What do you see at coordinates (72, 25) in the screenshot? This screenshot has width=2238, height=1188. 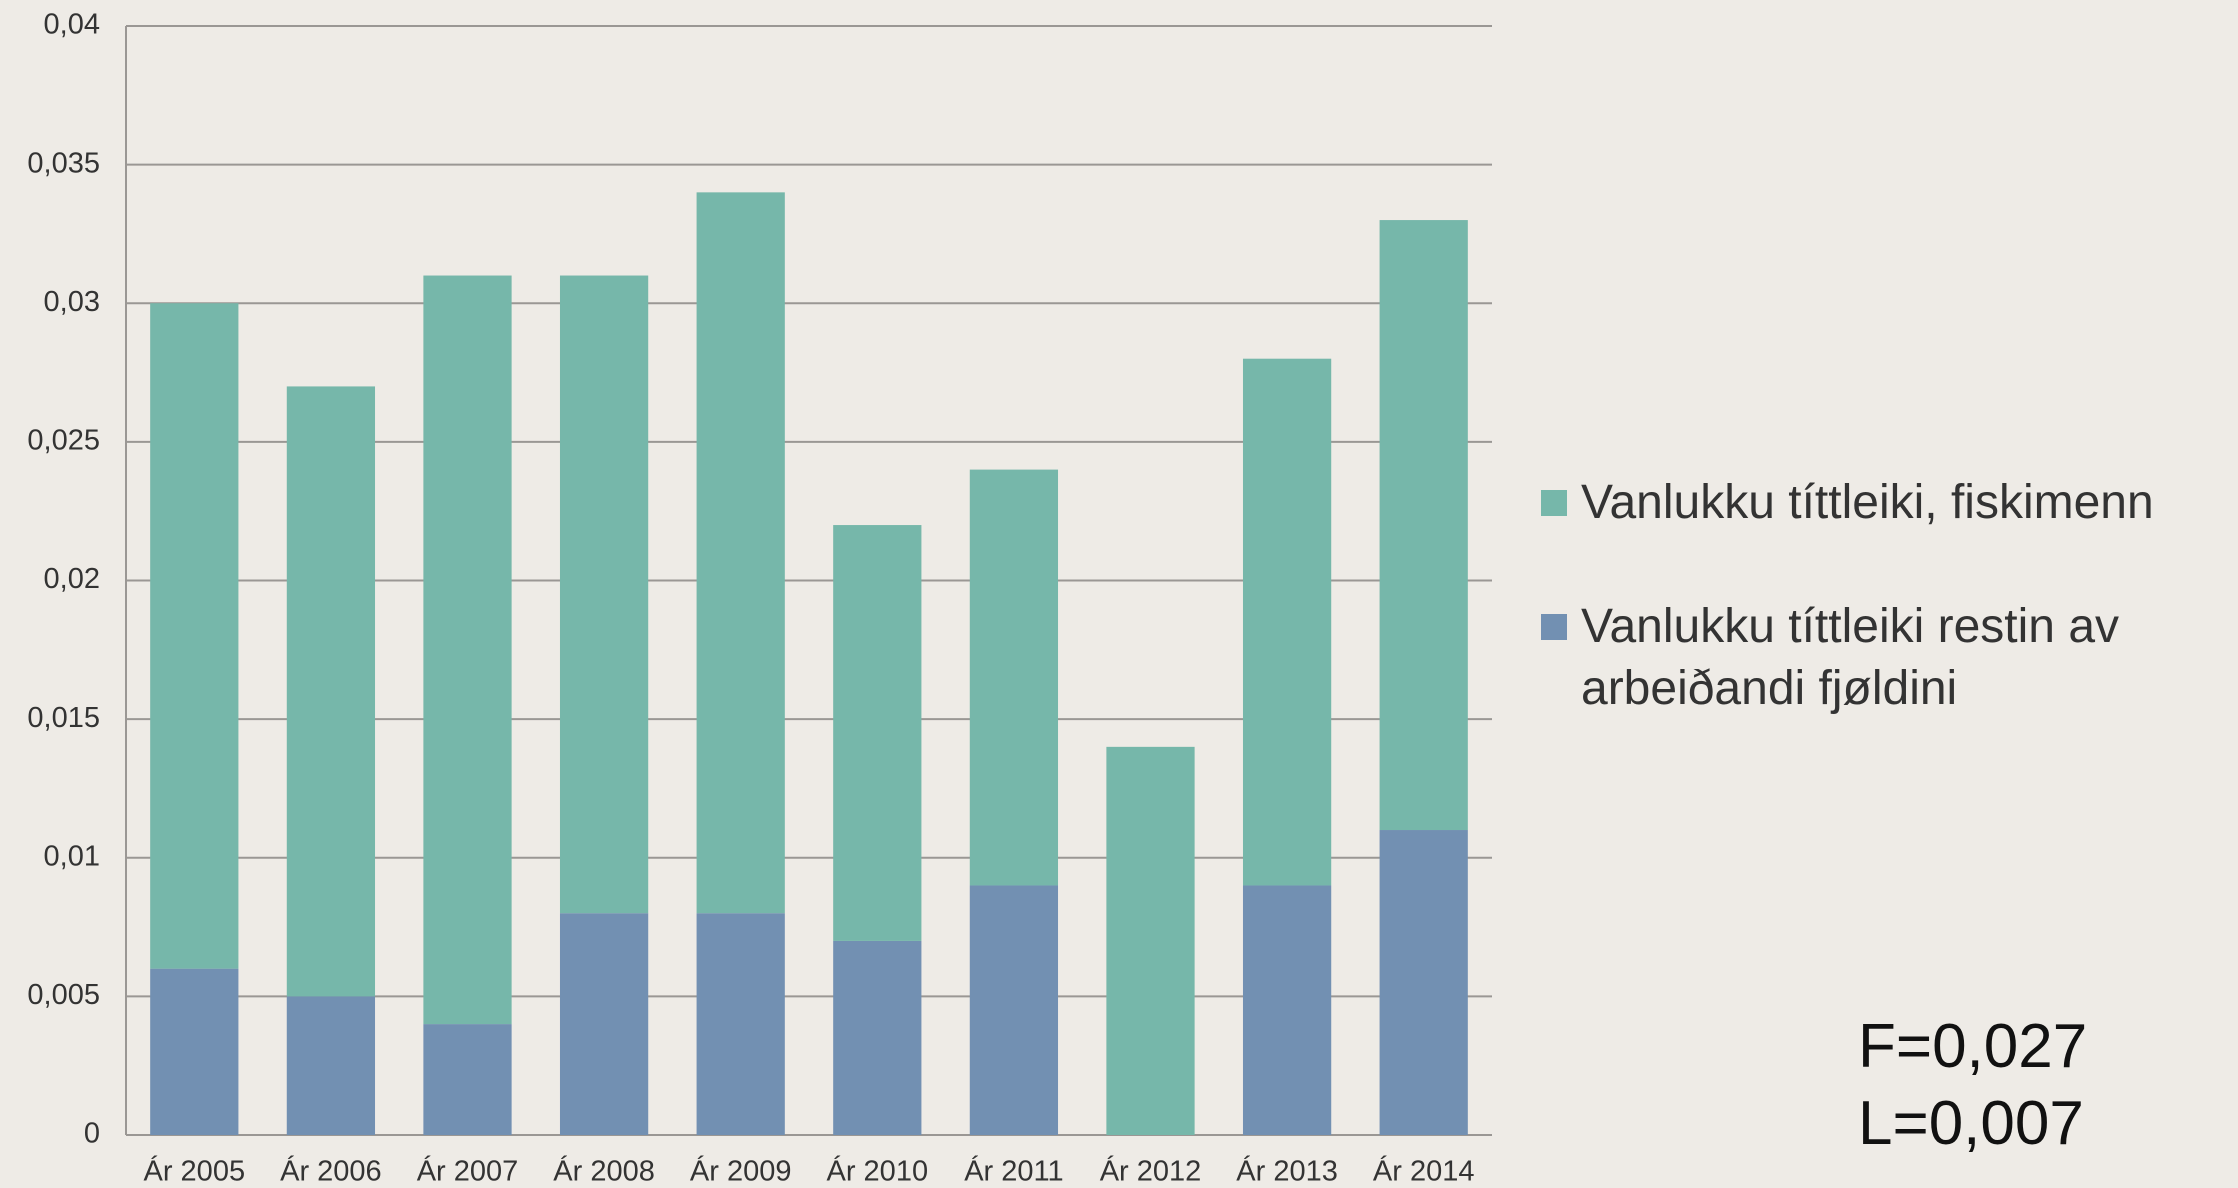 I see `y-tick-label: 0,04` at bounding box center [72, 25].